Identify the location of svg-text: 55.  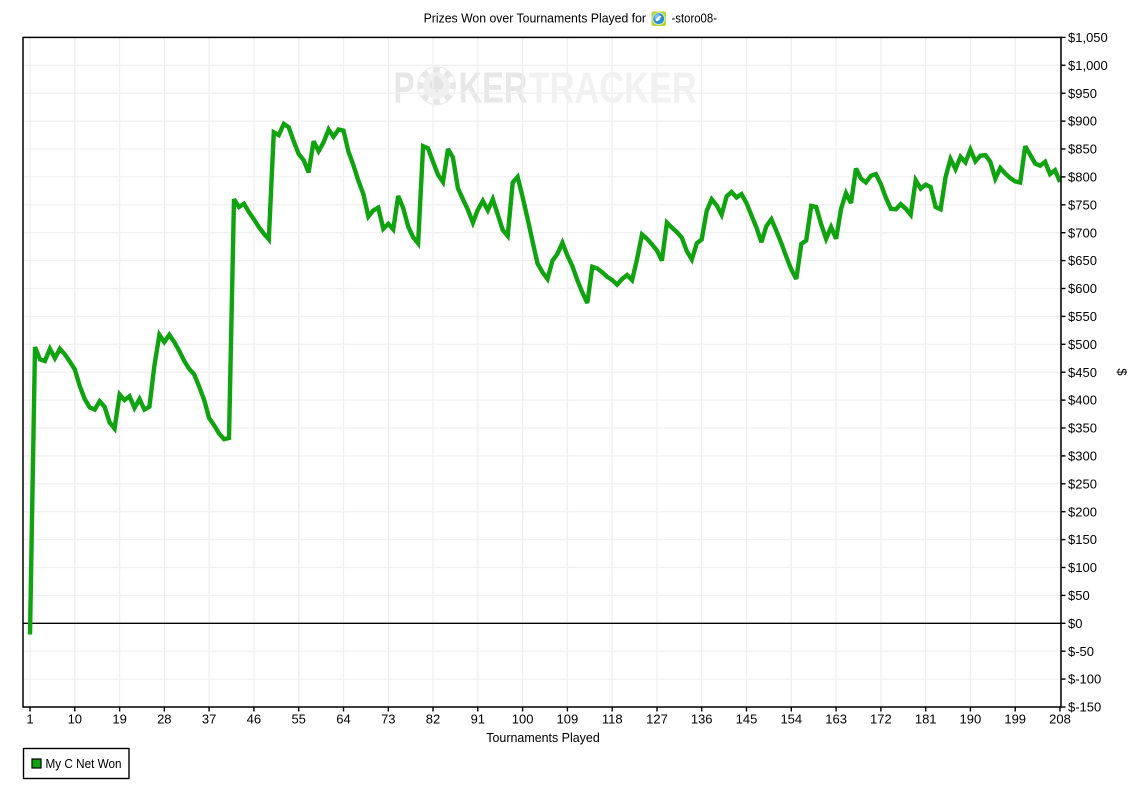
(298, 719).